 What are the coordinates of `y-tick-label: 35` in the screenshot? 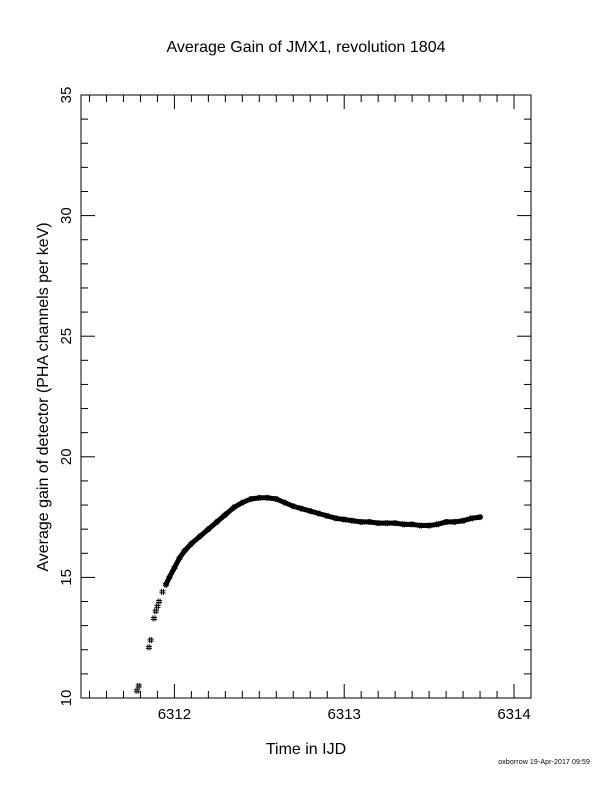 It's located at (66, 95).